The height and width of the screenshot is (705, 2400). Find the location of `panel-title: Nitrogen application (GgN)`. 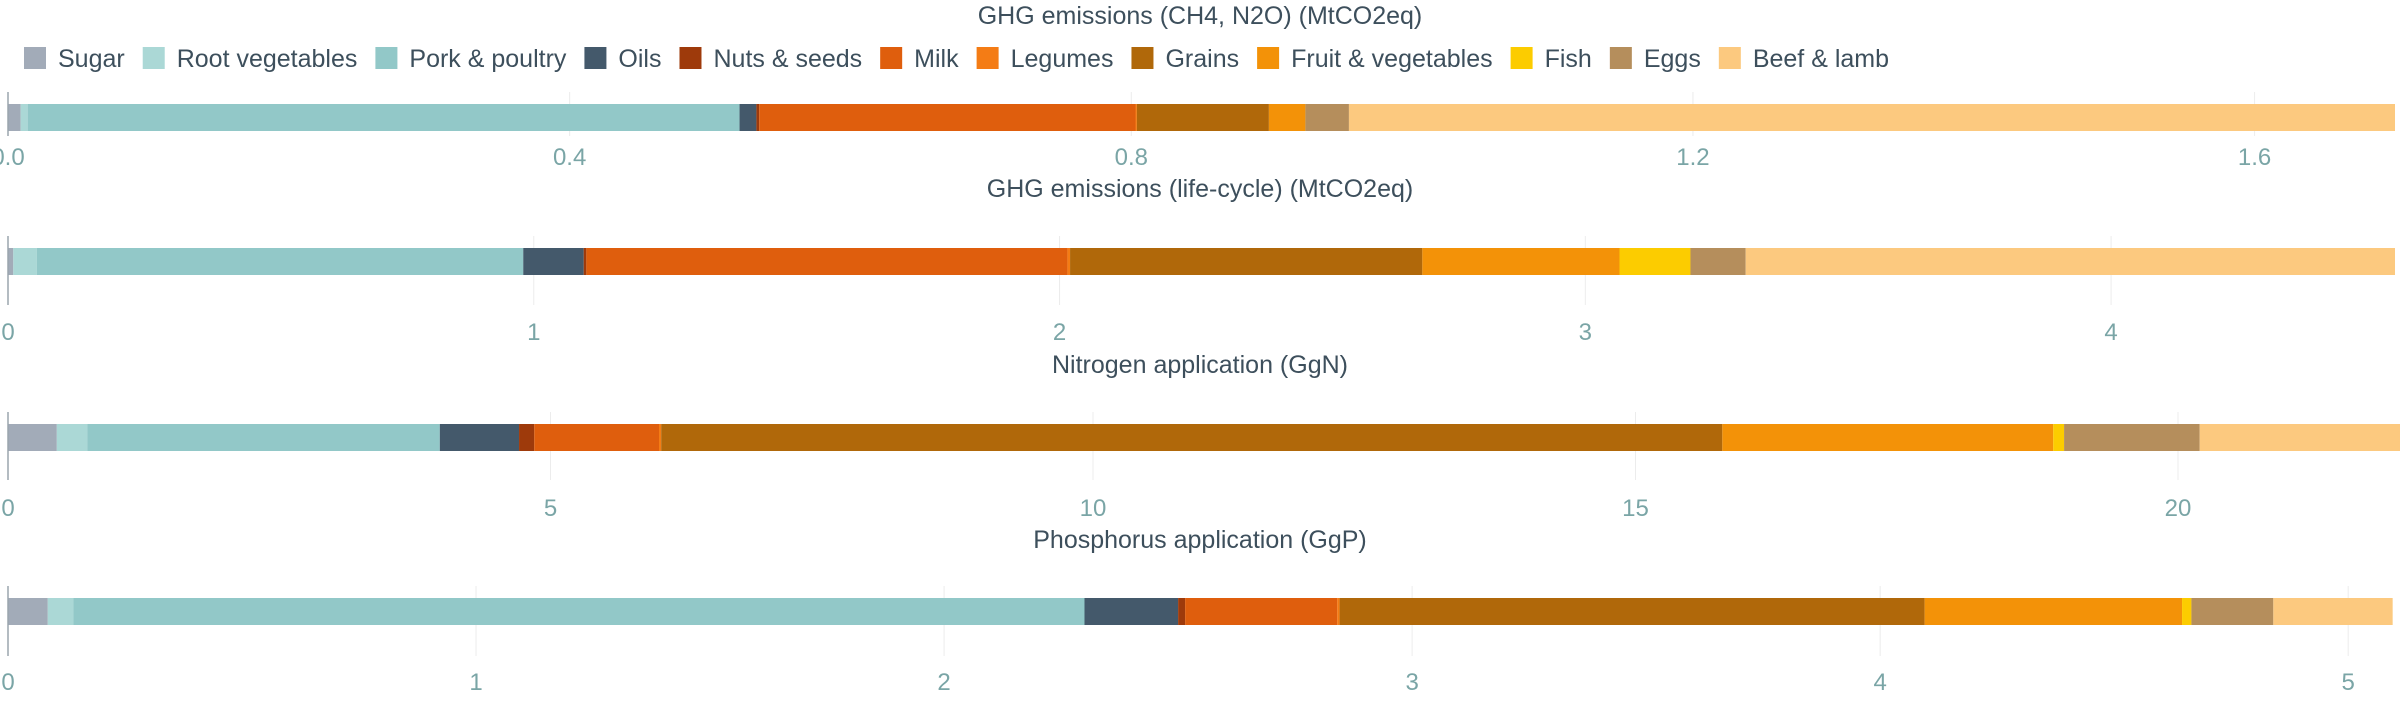

panel-title: Nitrogen application (GgN) is located at coordinates (1200, 365).